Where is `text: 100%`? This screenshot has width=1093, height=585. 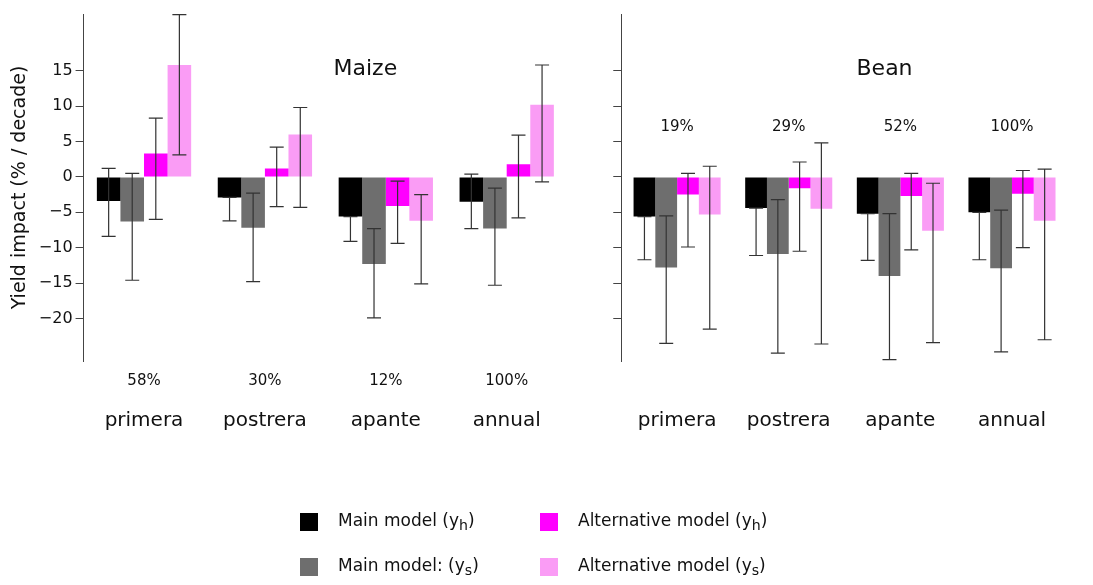 text: 100% is located at coordinates (507, 379).